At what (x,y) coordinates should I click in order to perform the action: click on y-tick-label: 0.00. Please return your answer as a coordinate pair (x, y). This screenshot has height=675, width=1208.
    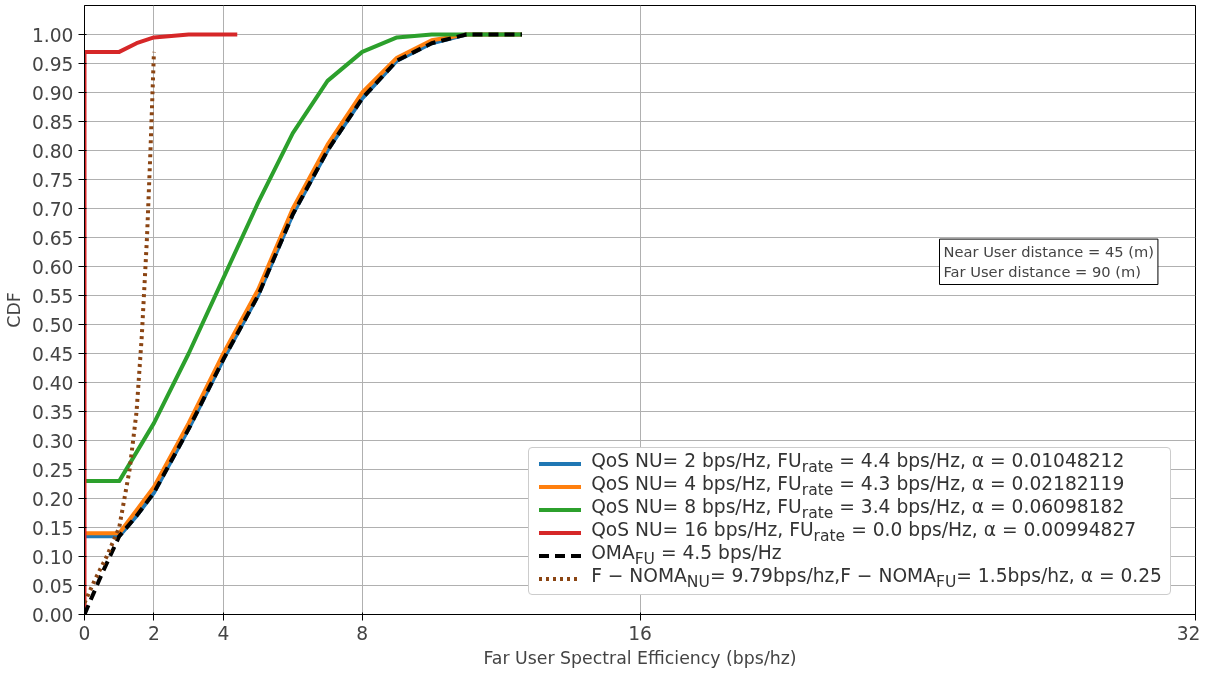
    Looking at the image, I should click on (52, 615).